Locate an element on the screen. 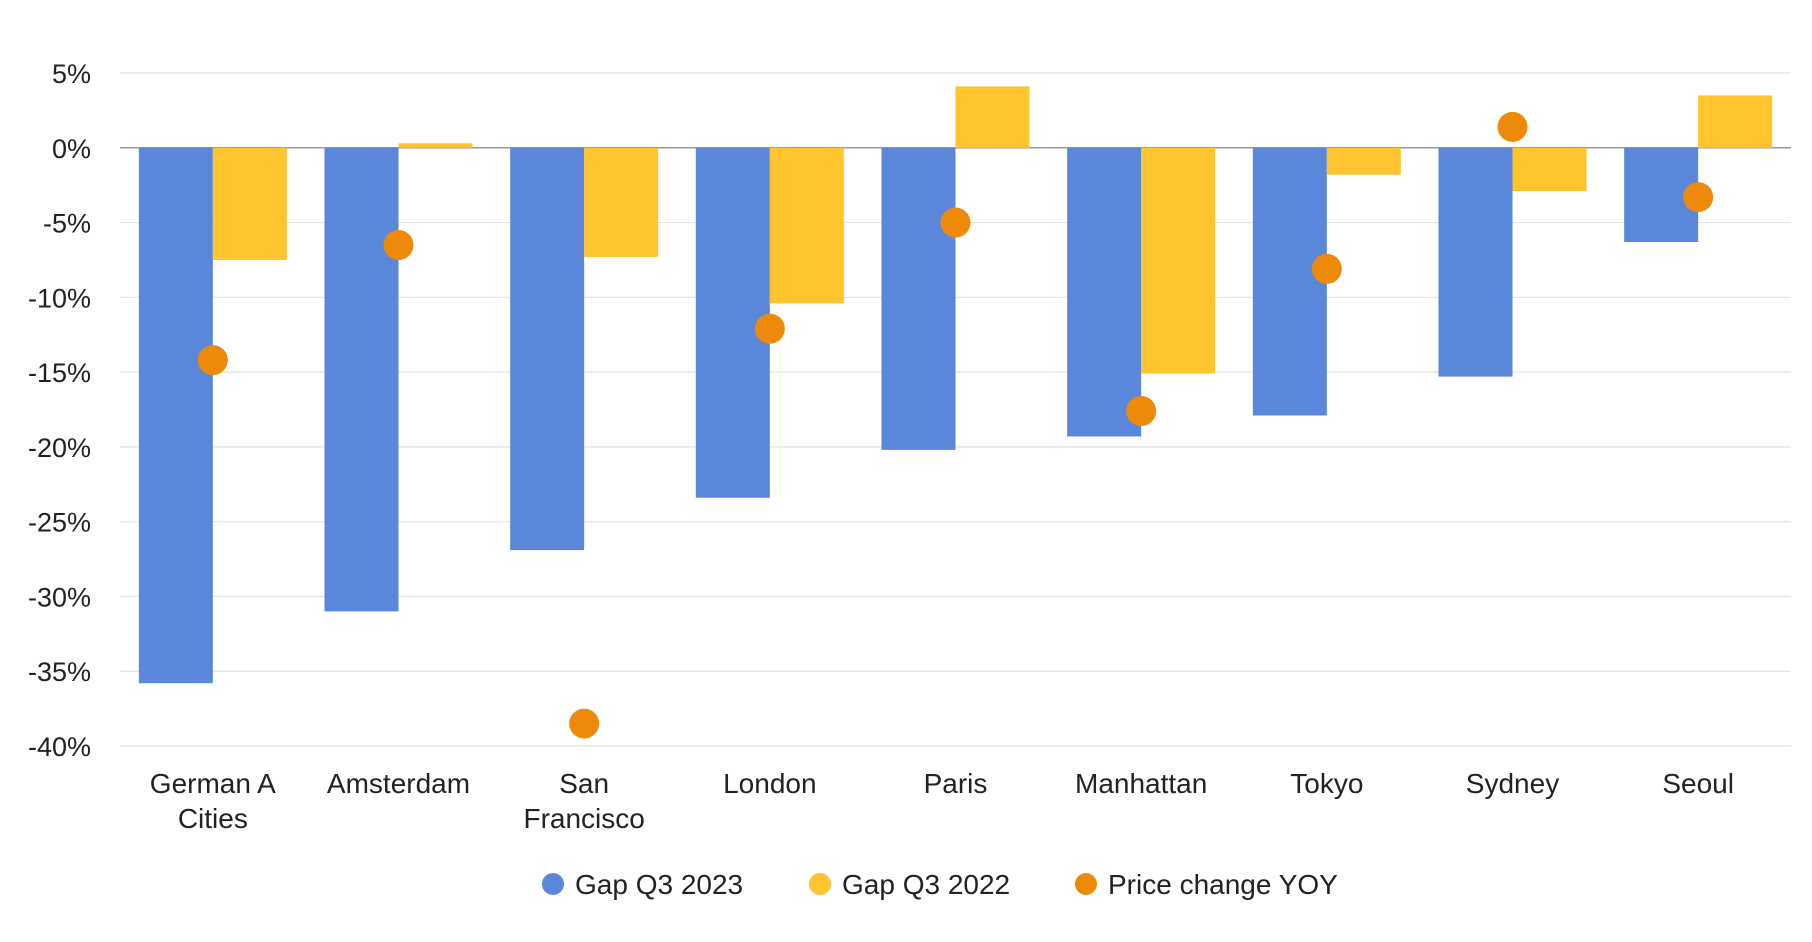  x-tick-label: Seoul is located at coordinates (1698, 783).